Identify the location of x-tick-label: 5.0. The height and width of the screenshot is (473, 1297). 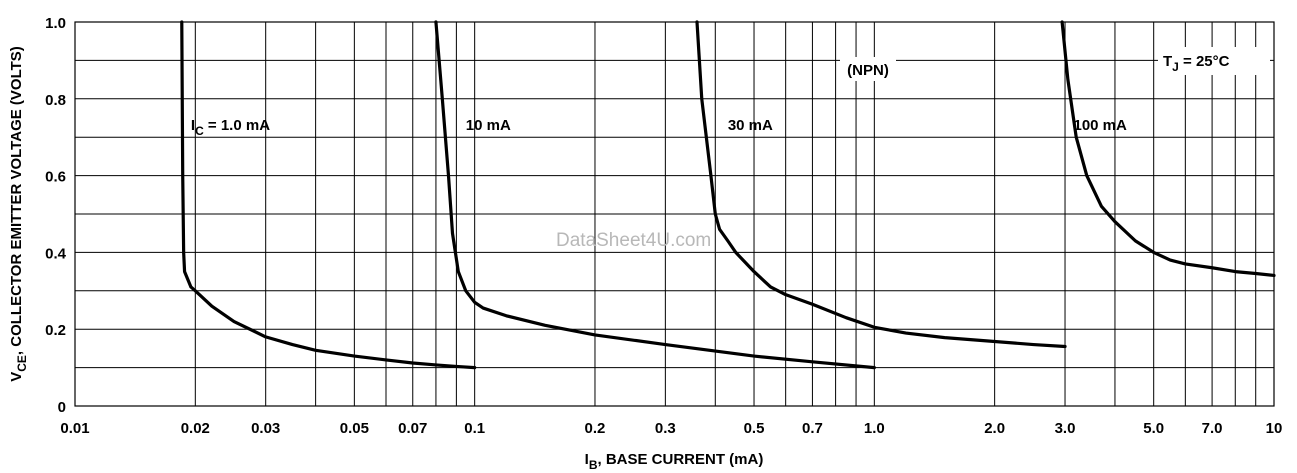
(1153, 428).